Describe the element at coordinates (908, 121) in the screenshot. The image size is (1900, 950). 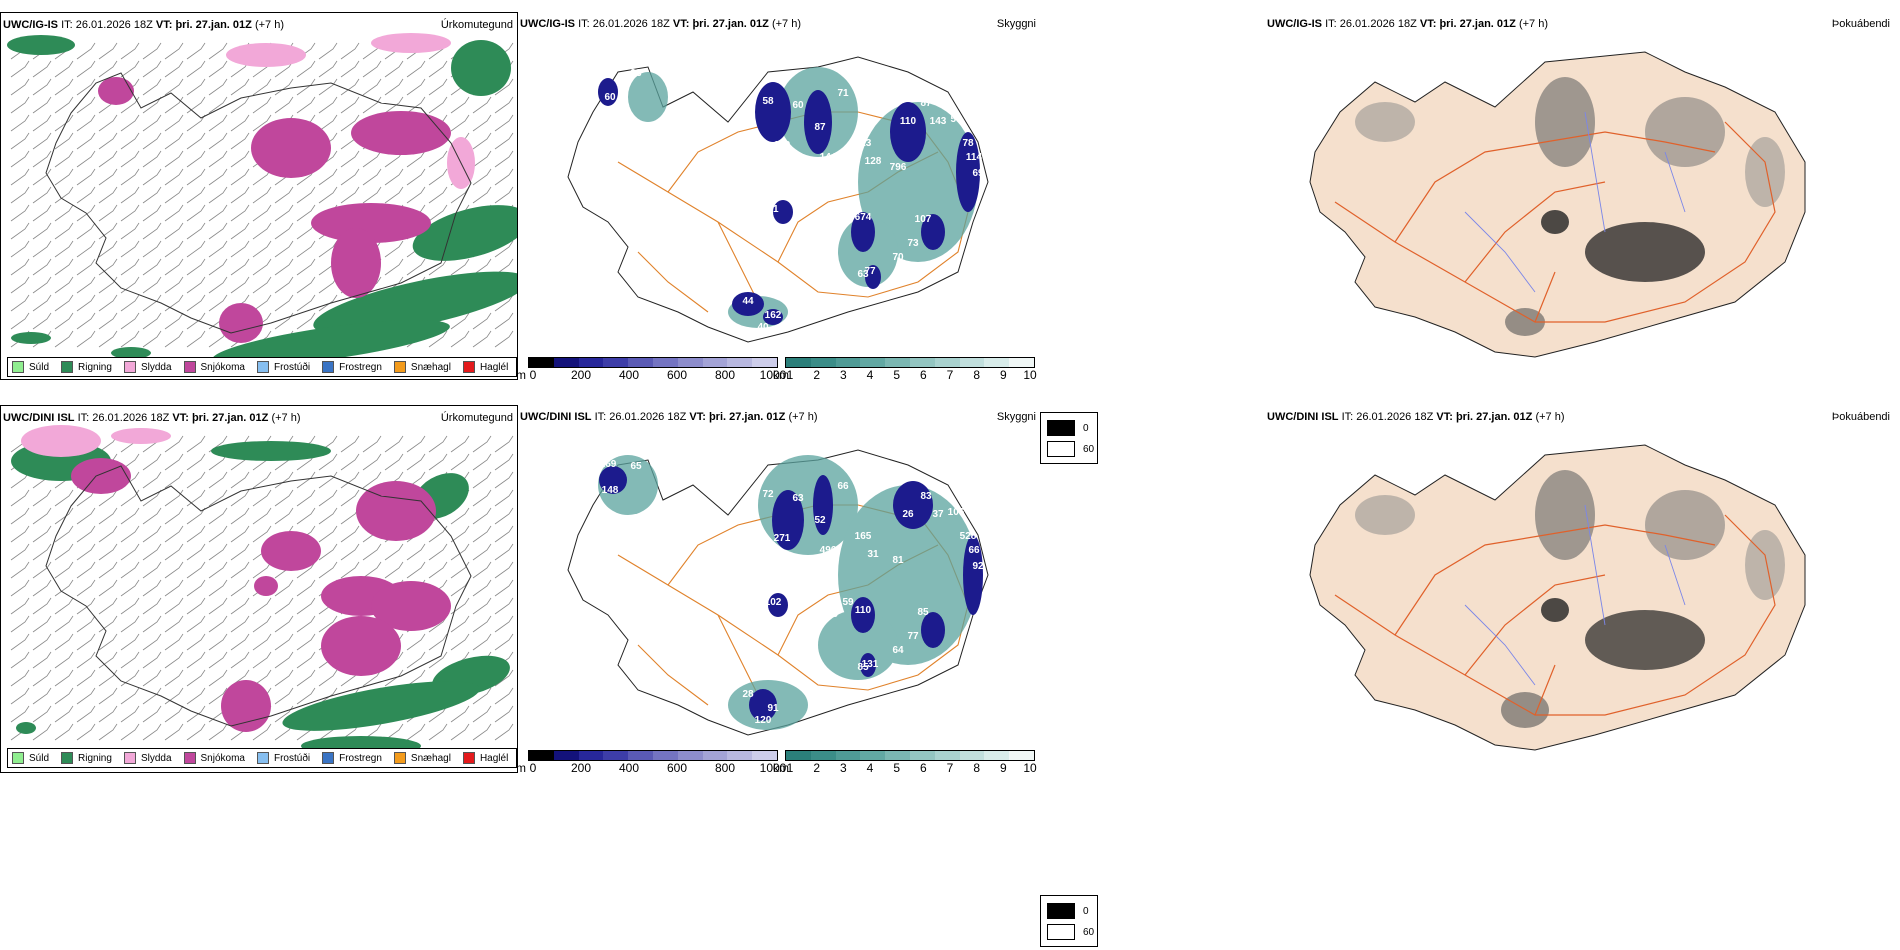
I see `visibility-value-label: 110` at that location.